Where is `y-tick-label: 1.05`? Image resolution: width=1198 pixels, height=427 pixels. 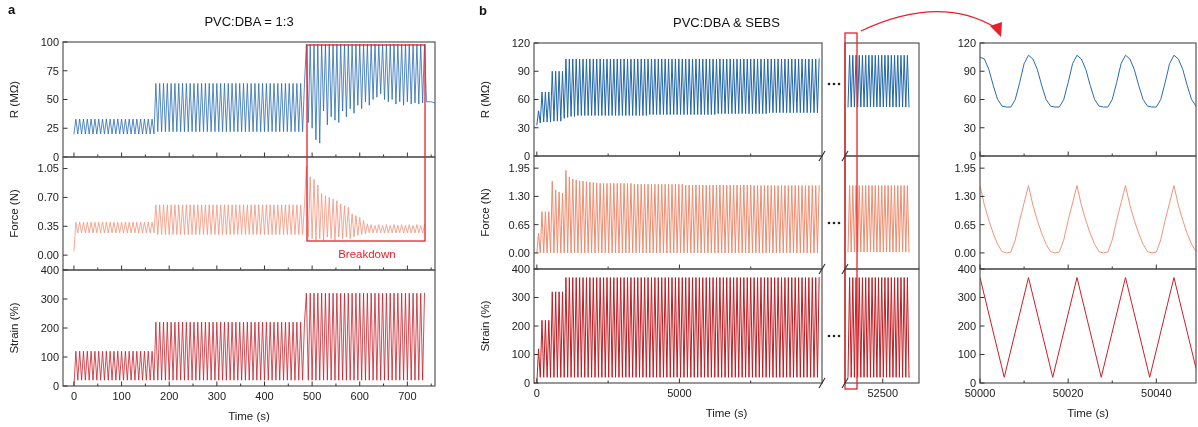 y-tick-label: 1.05 is located at coordinates (48, 168).